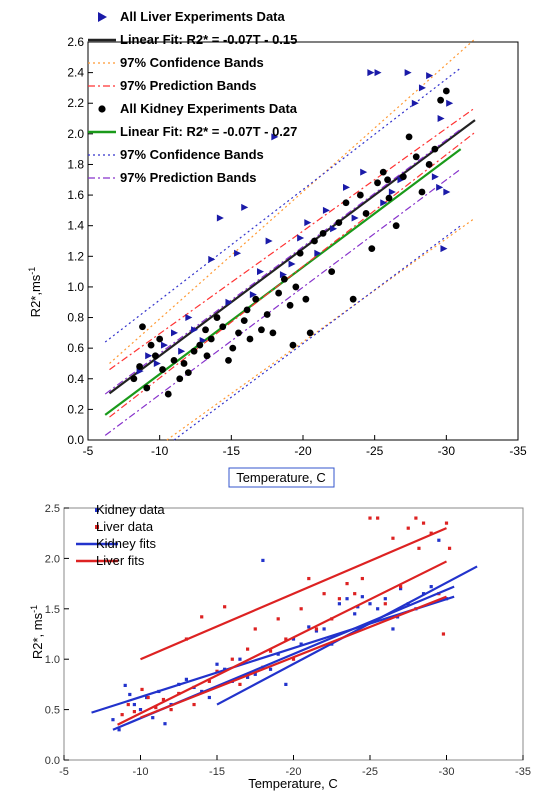  I want to click on y-tick-label: 0.0, so click(52, 761).